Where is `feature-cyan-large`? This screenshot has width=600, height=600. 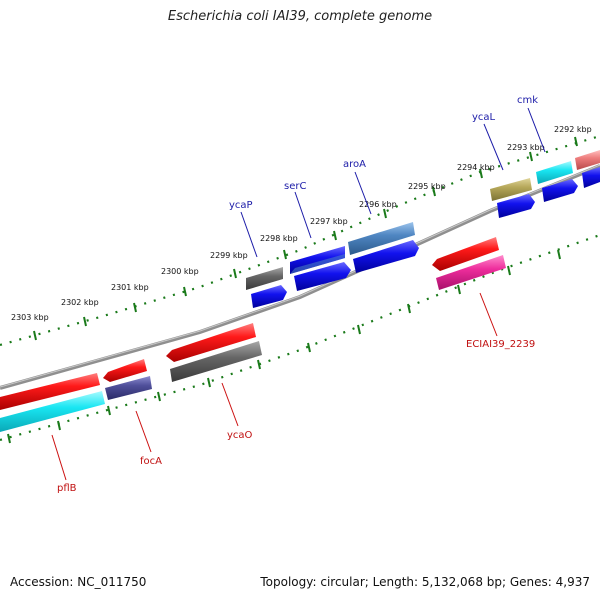
feature-cyan-large is located at coordinates (52, 411).